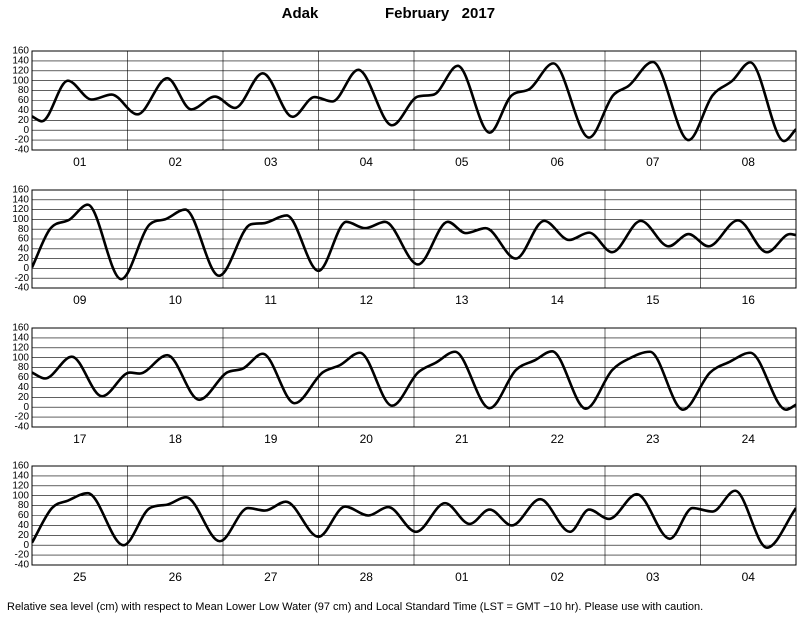 This screenshot has height=618, width=800. Describe the element at coordinates (558, 300) in the screenshot. I see `day-label: 14` at that location.